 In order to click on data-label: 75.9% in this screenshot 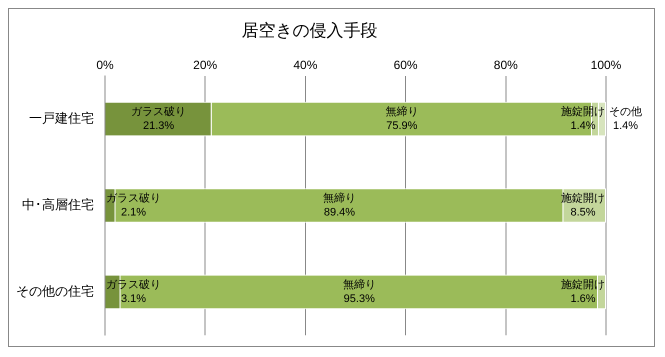, I will do `click(402, 126)`.